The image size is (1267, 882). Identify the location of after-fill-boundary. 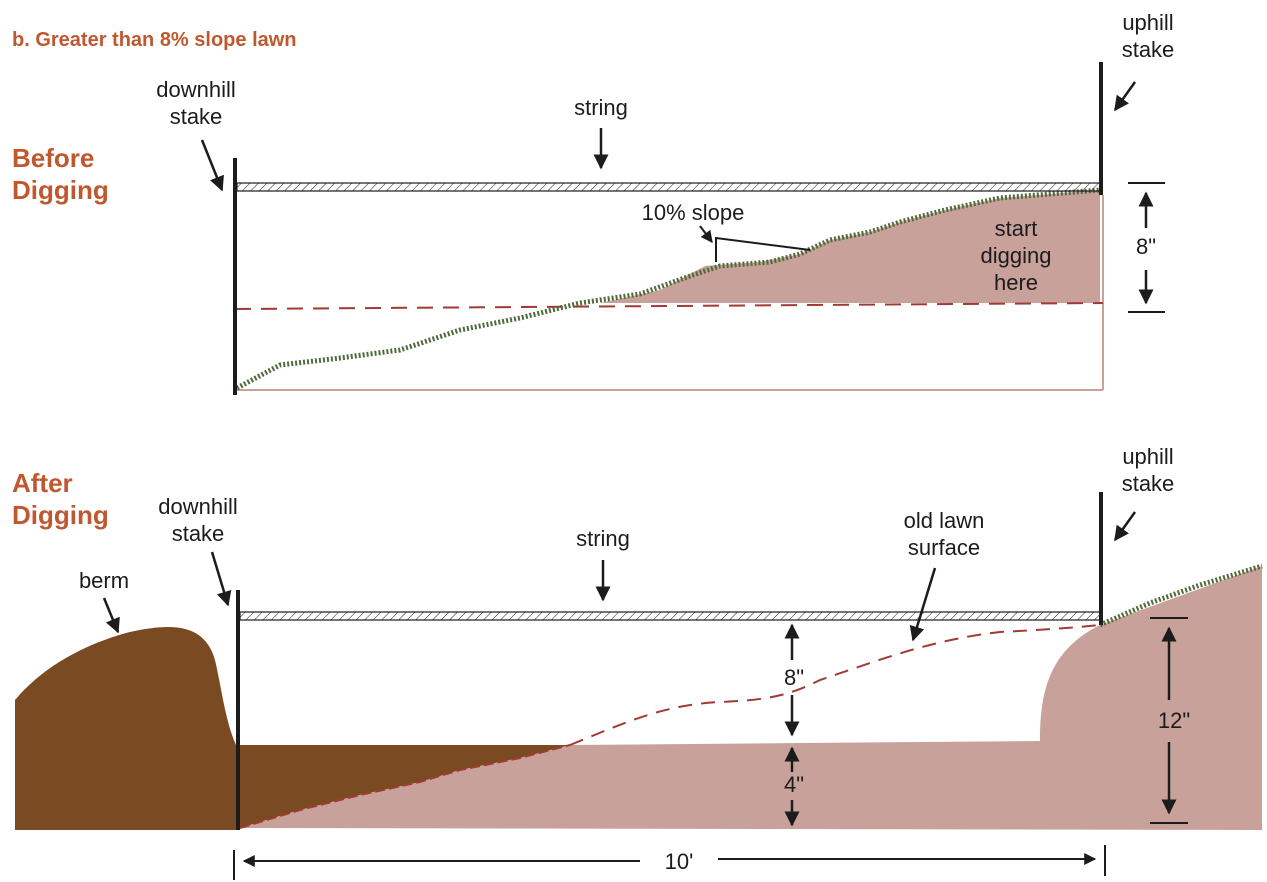
(405, 786).